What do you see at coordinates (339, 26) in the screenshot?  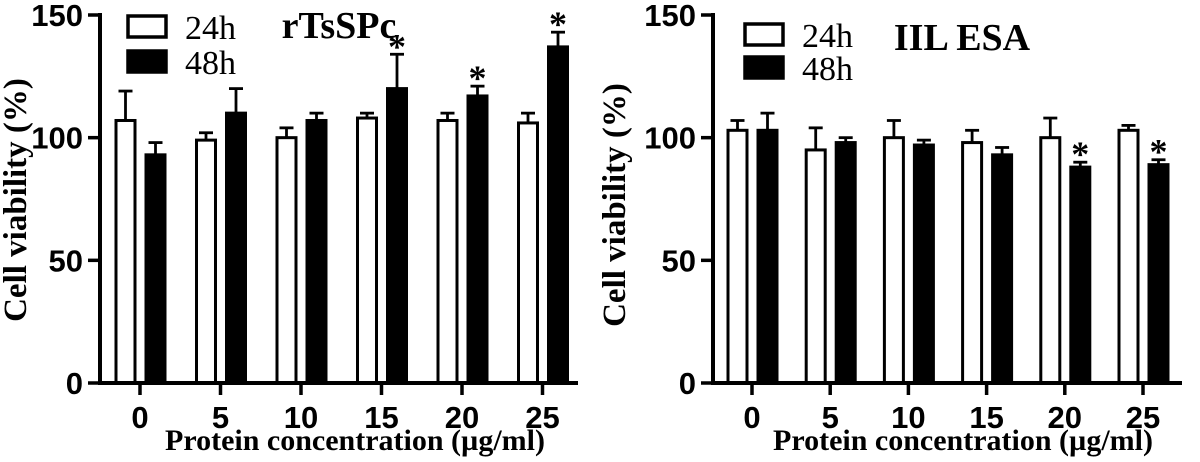 I see `panel-title: rTsSPc` at bounding box center [339, 26].